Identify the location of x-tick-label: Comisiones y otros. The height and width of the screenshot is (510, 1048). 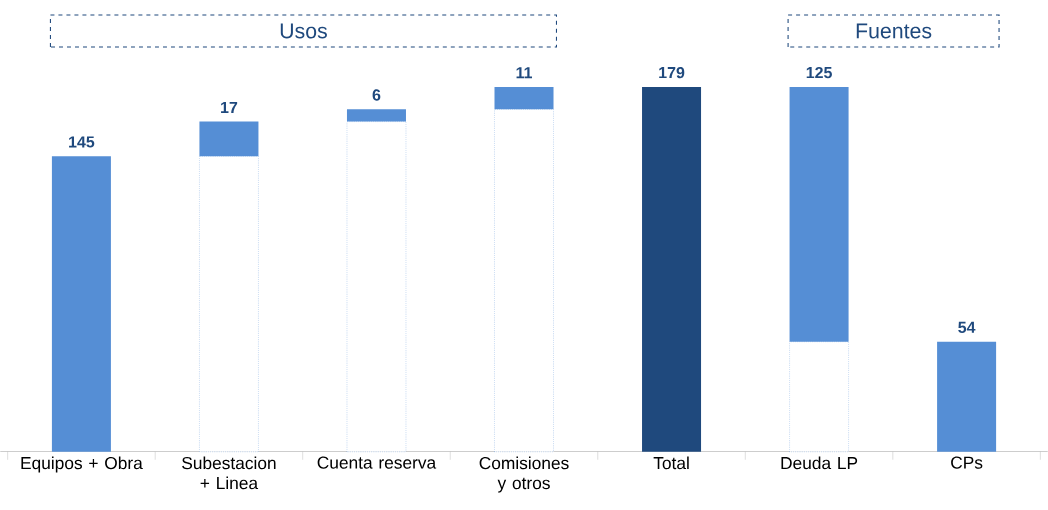
(524, 474).